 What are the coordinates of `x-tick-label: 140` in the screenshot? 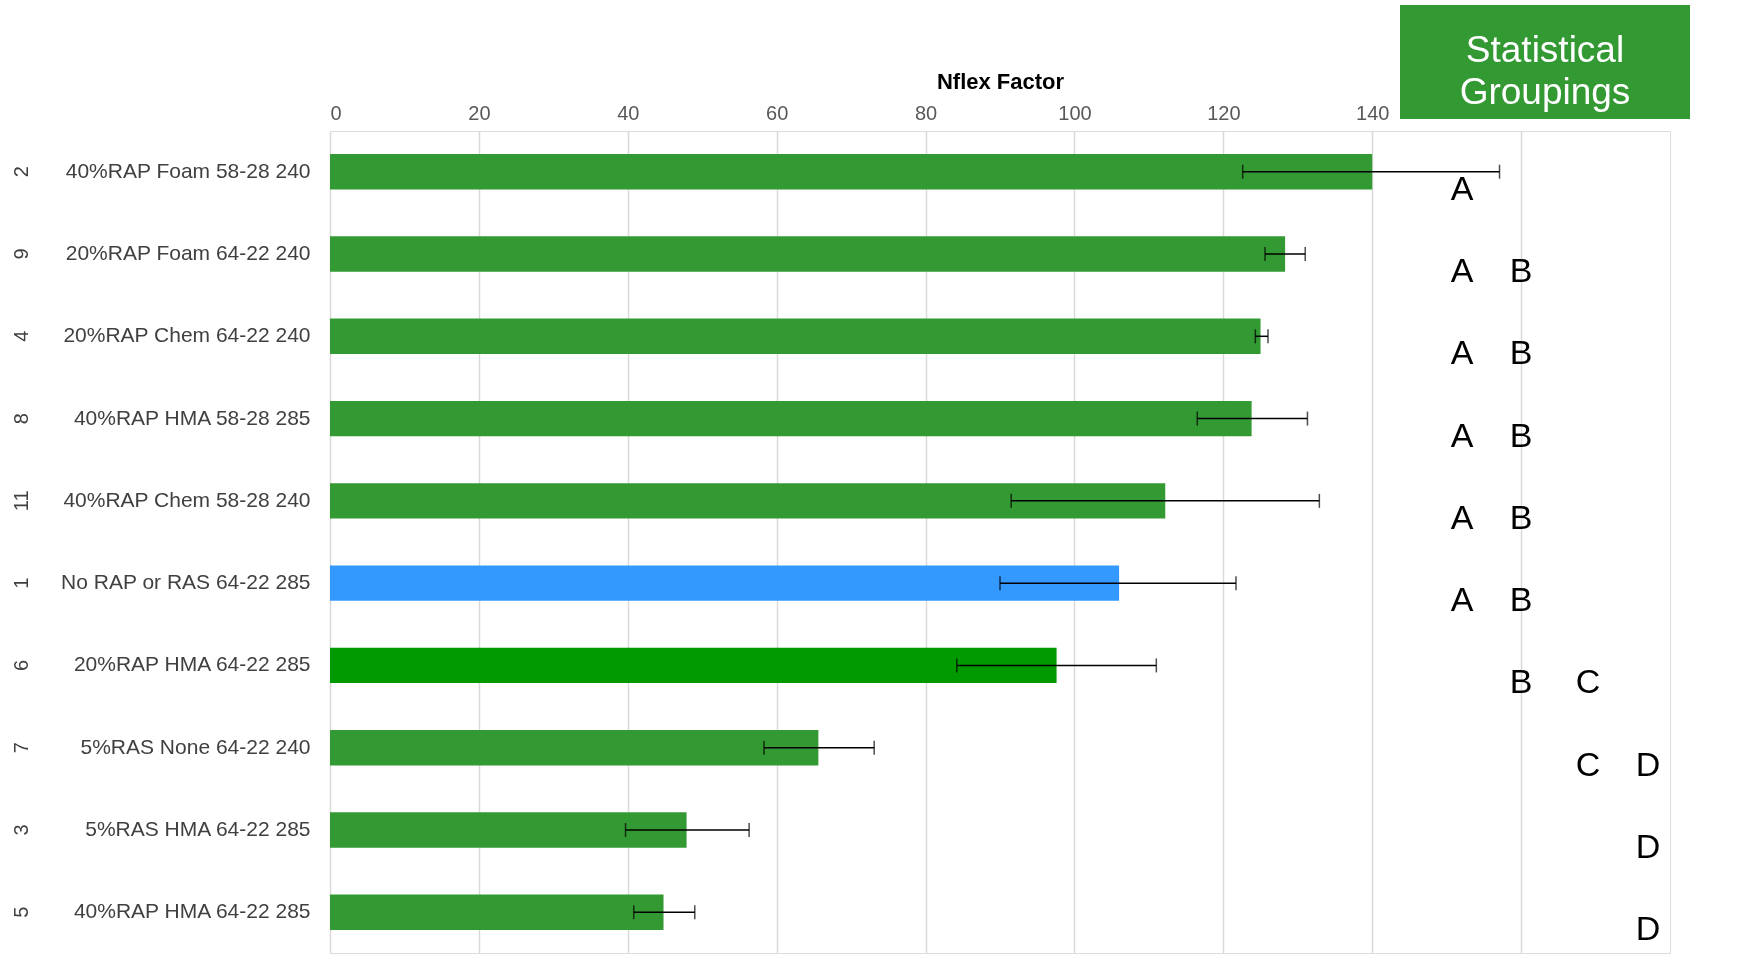 It's located at (1373, 112).